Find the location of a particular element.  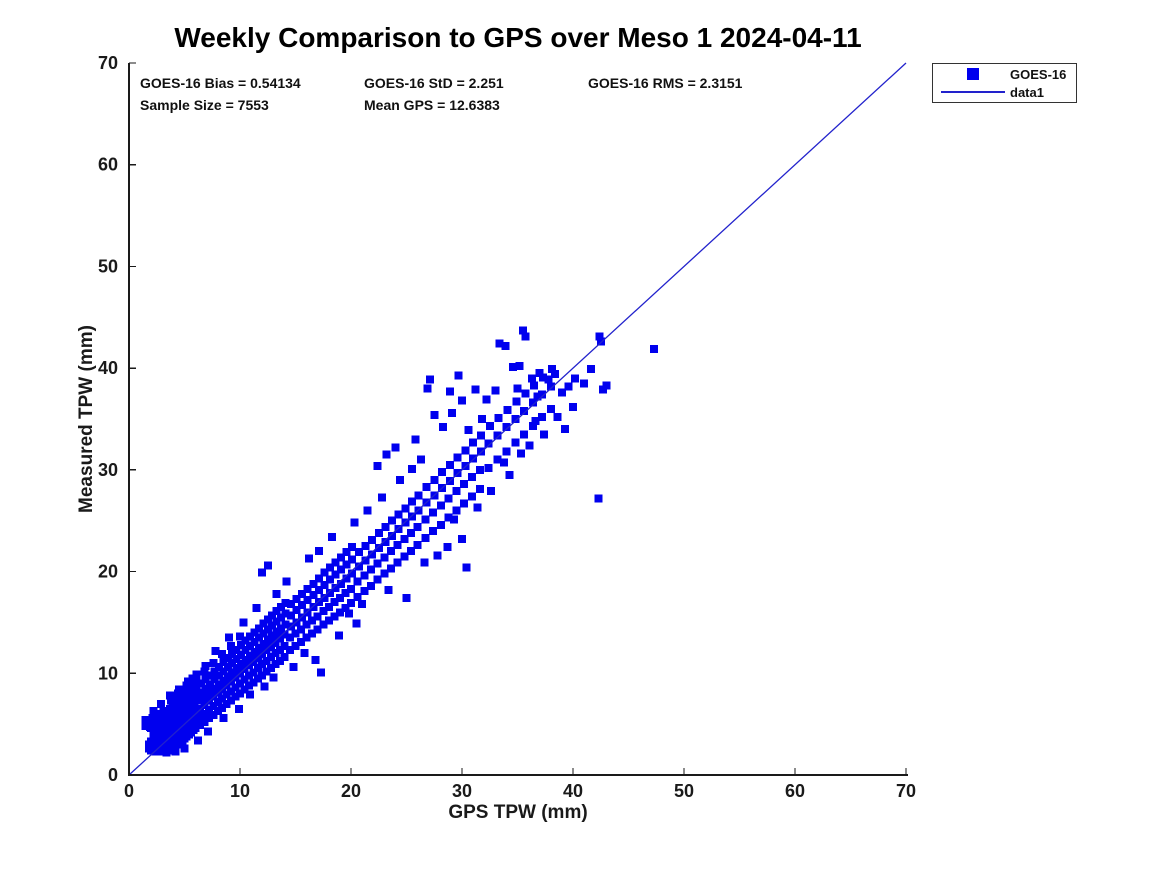

legend-entry-goes16: GOES-16 is located at coordinates (1004, 74).